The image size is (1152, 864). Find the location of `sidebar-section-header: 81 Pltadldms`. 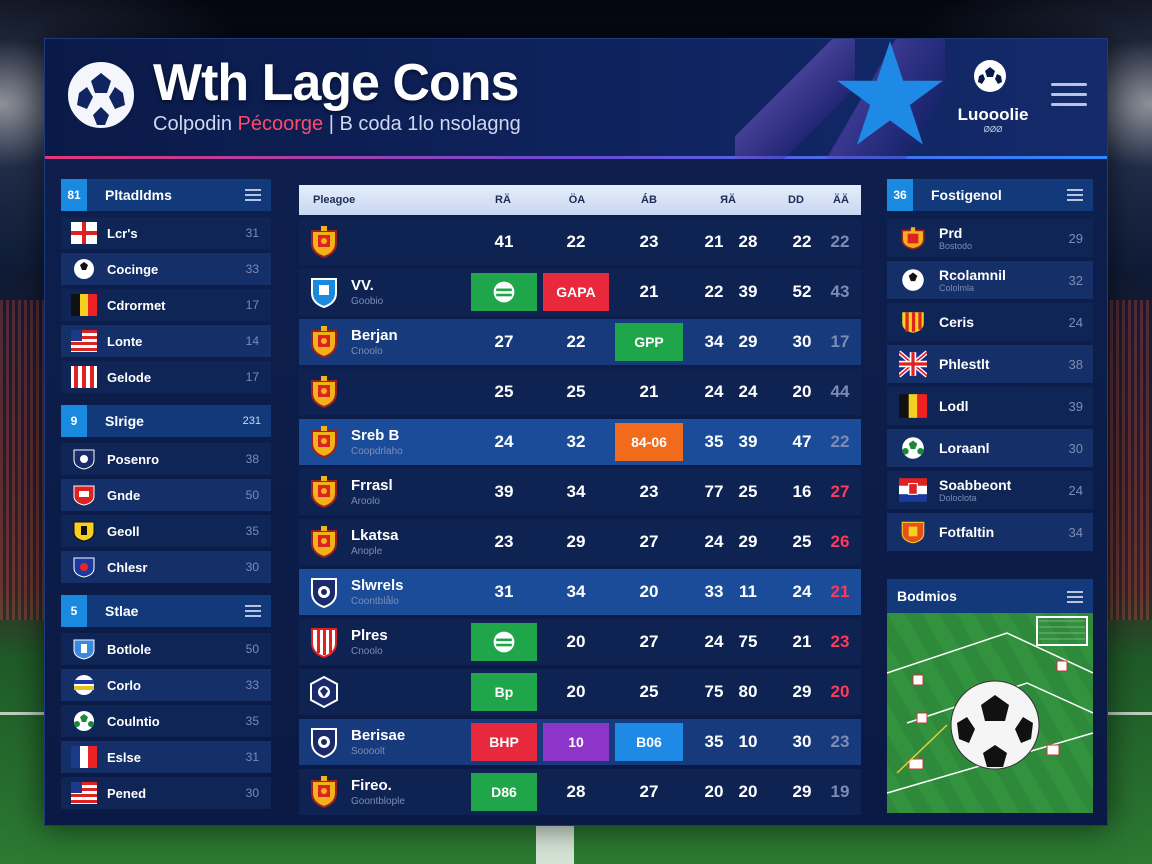

sidebar-section-header: 81 Pltadldms is located at coordinates (166, 195).